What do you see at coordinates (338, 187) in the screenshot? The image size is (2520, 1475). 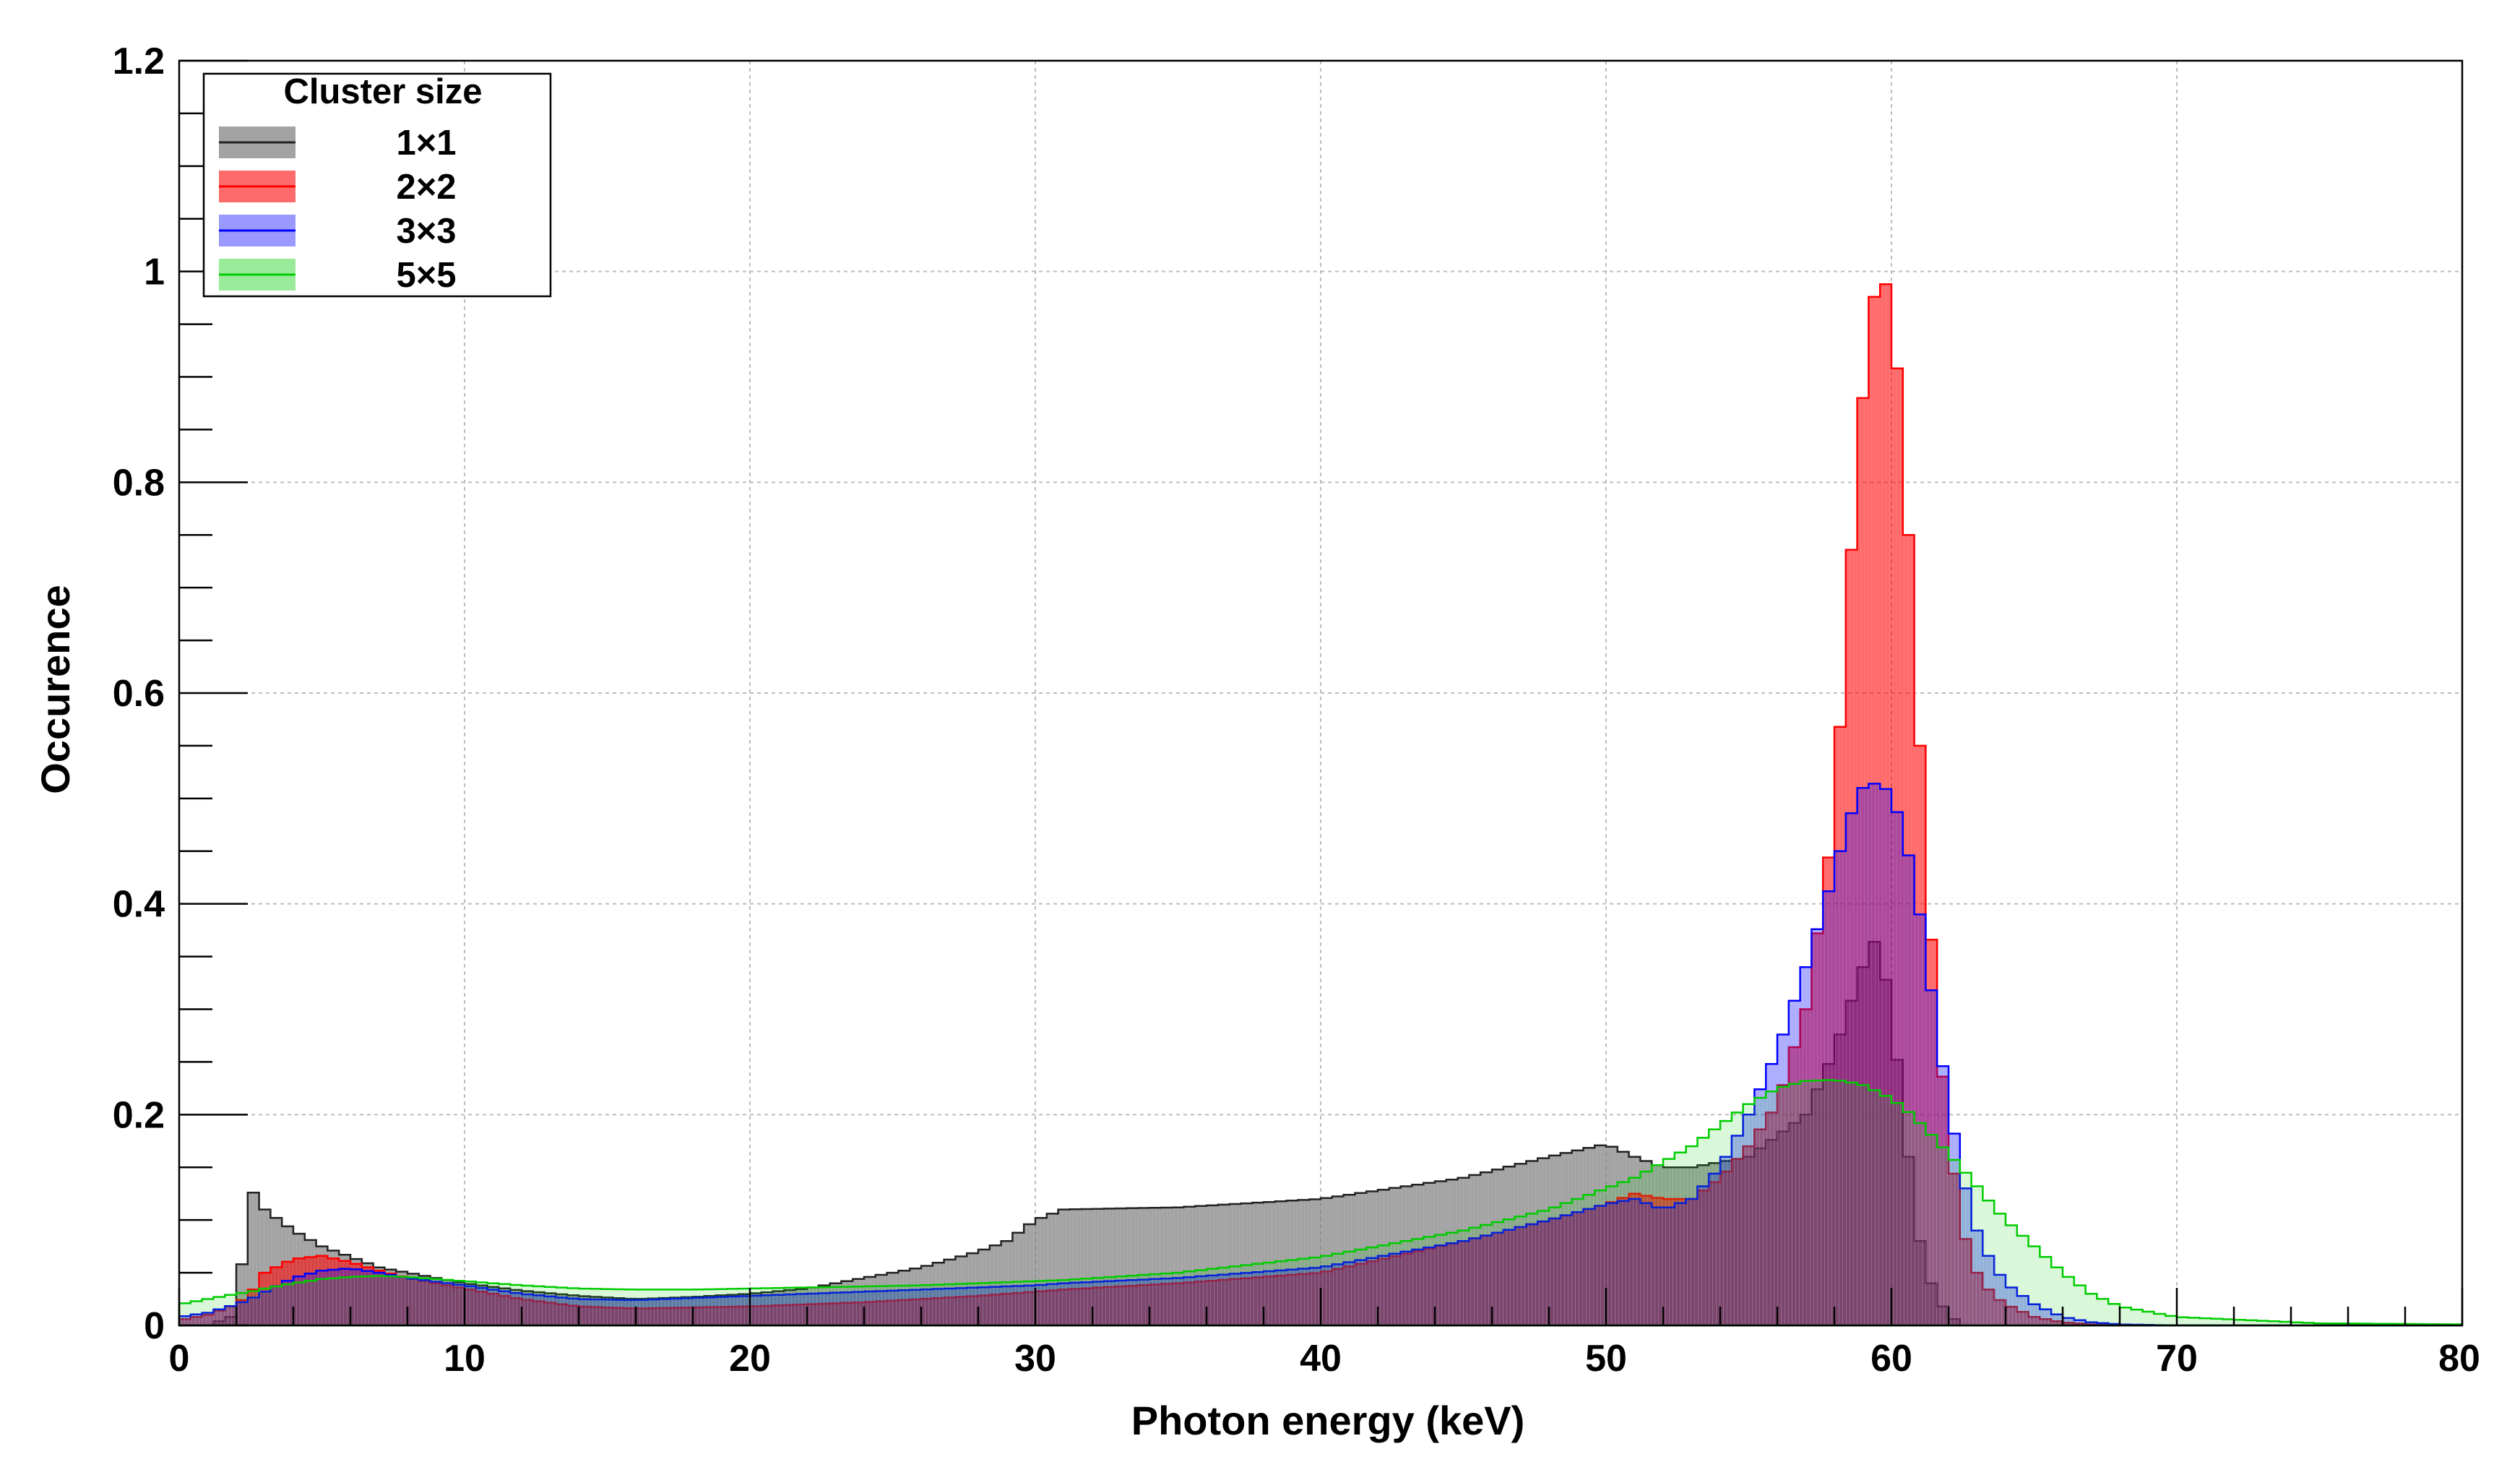 I see `legend-entry: 2×2` at bounding box center [338, 187].